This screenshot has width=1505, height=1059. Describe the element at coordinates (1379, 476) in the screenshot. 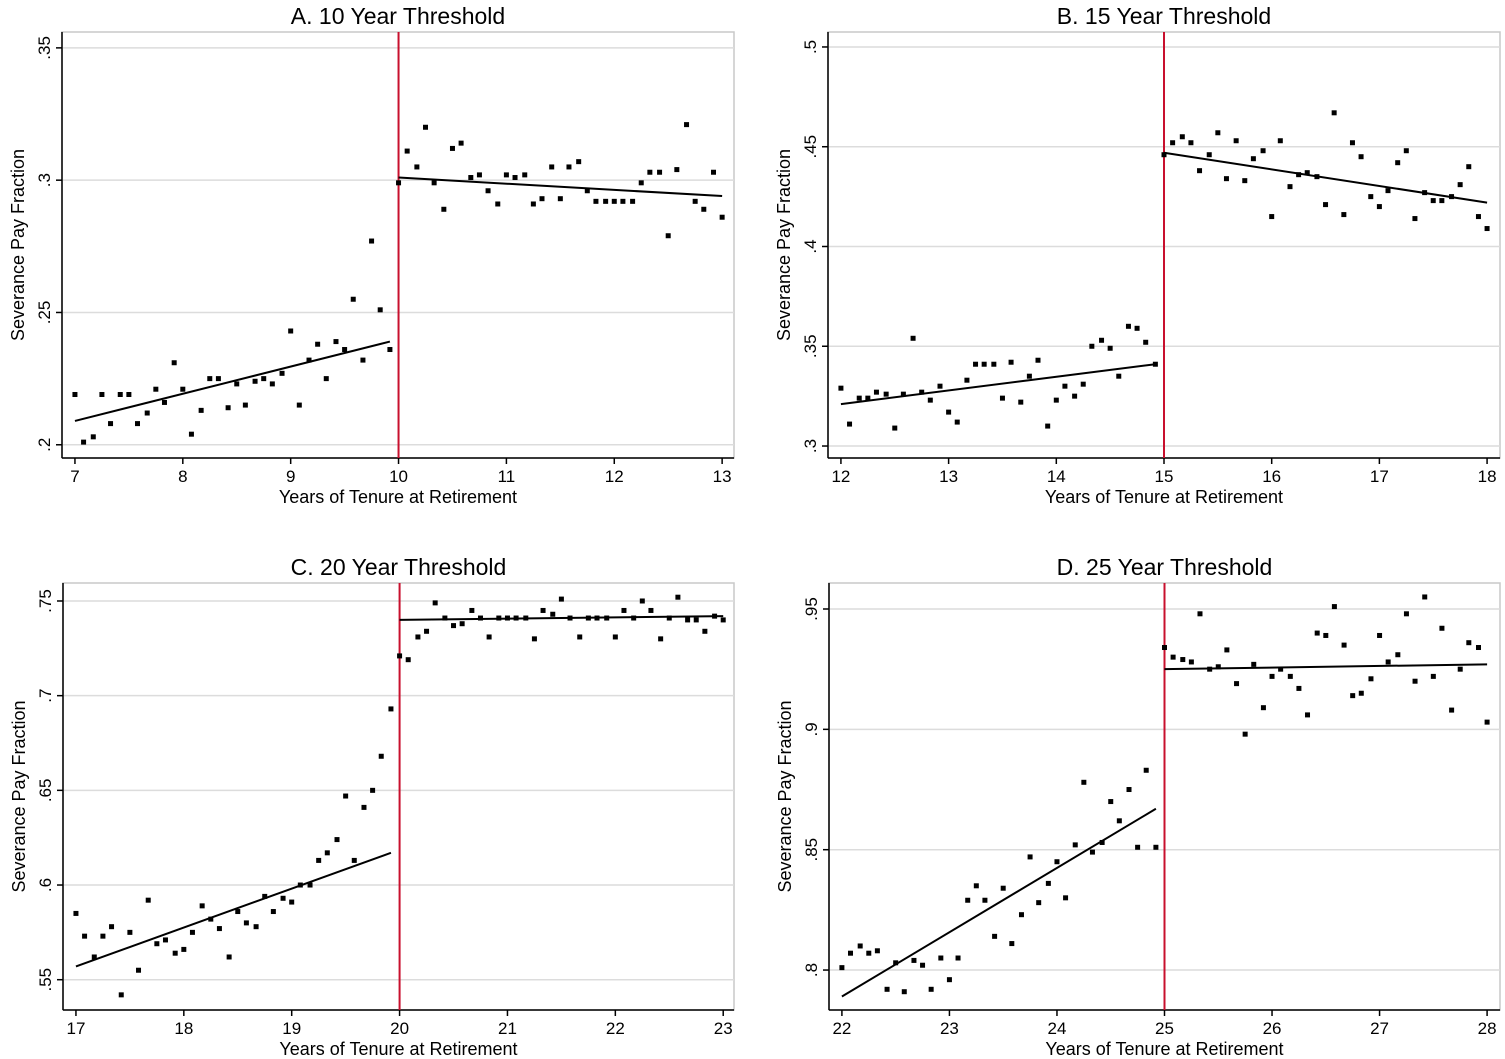

I see `x-tick-label: 17` at that location.